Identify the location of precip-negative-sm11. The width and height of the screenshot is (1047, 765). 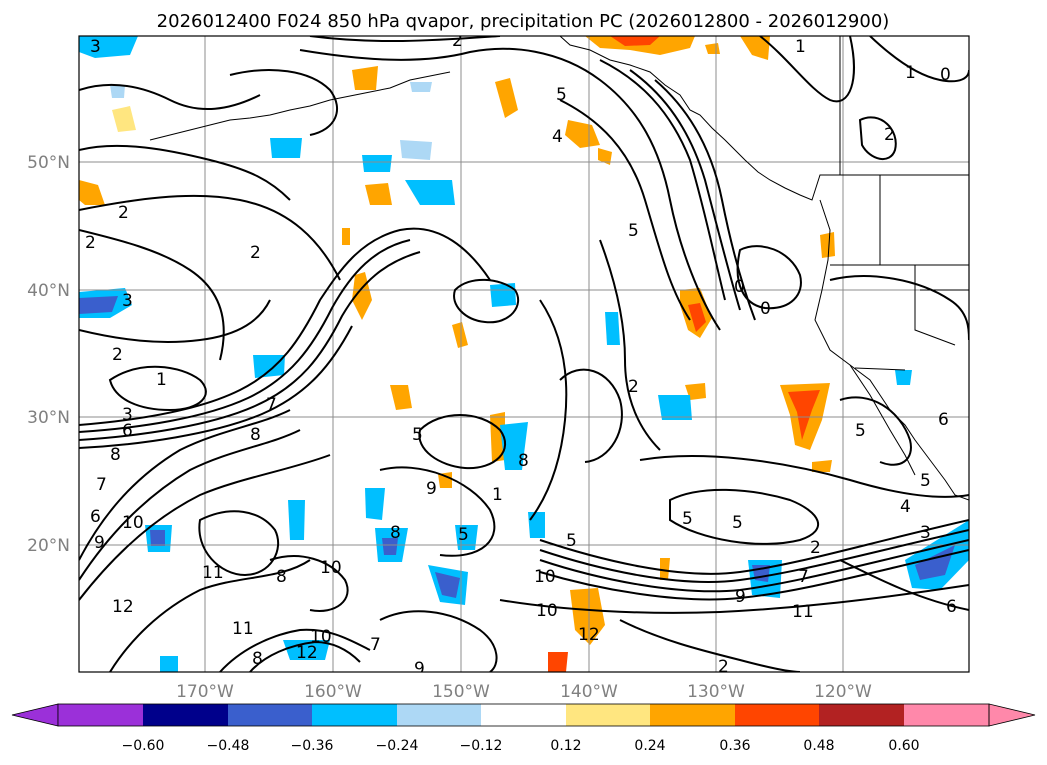
(296, 520).